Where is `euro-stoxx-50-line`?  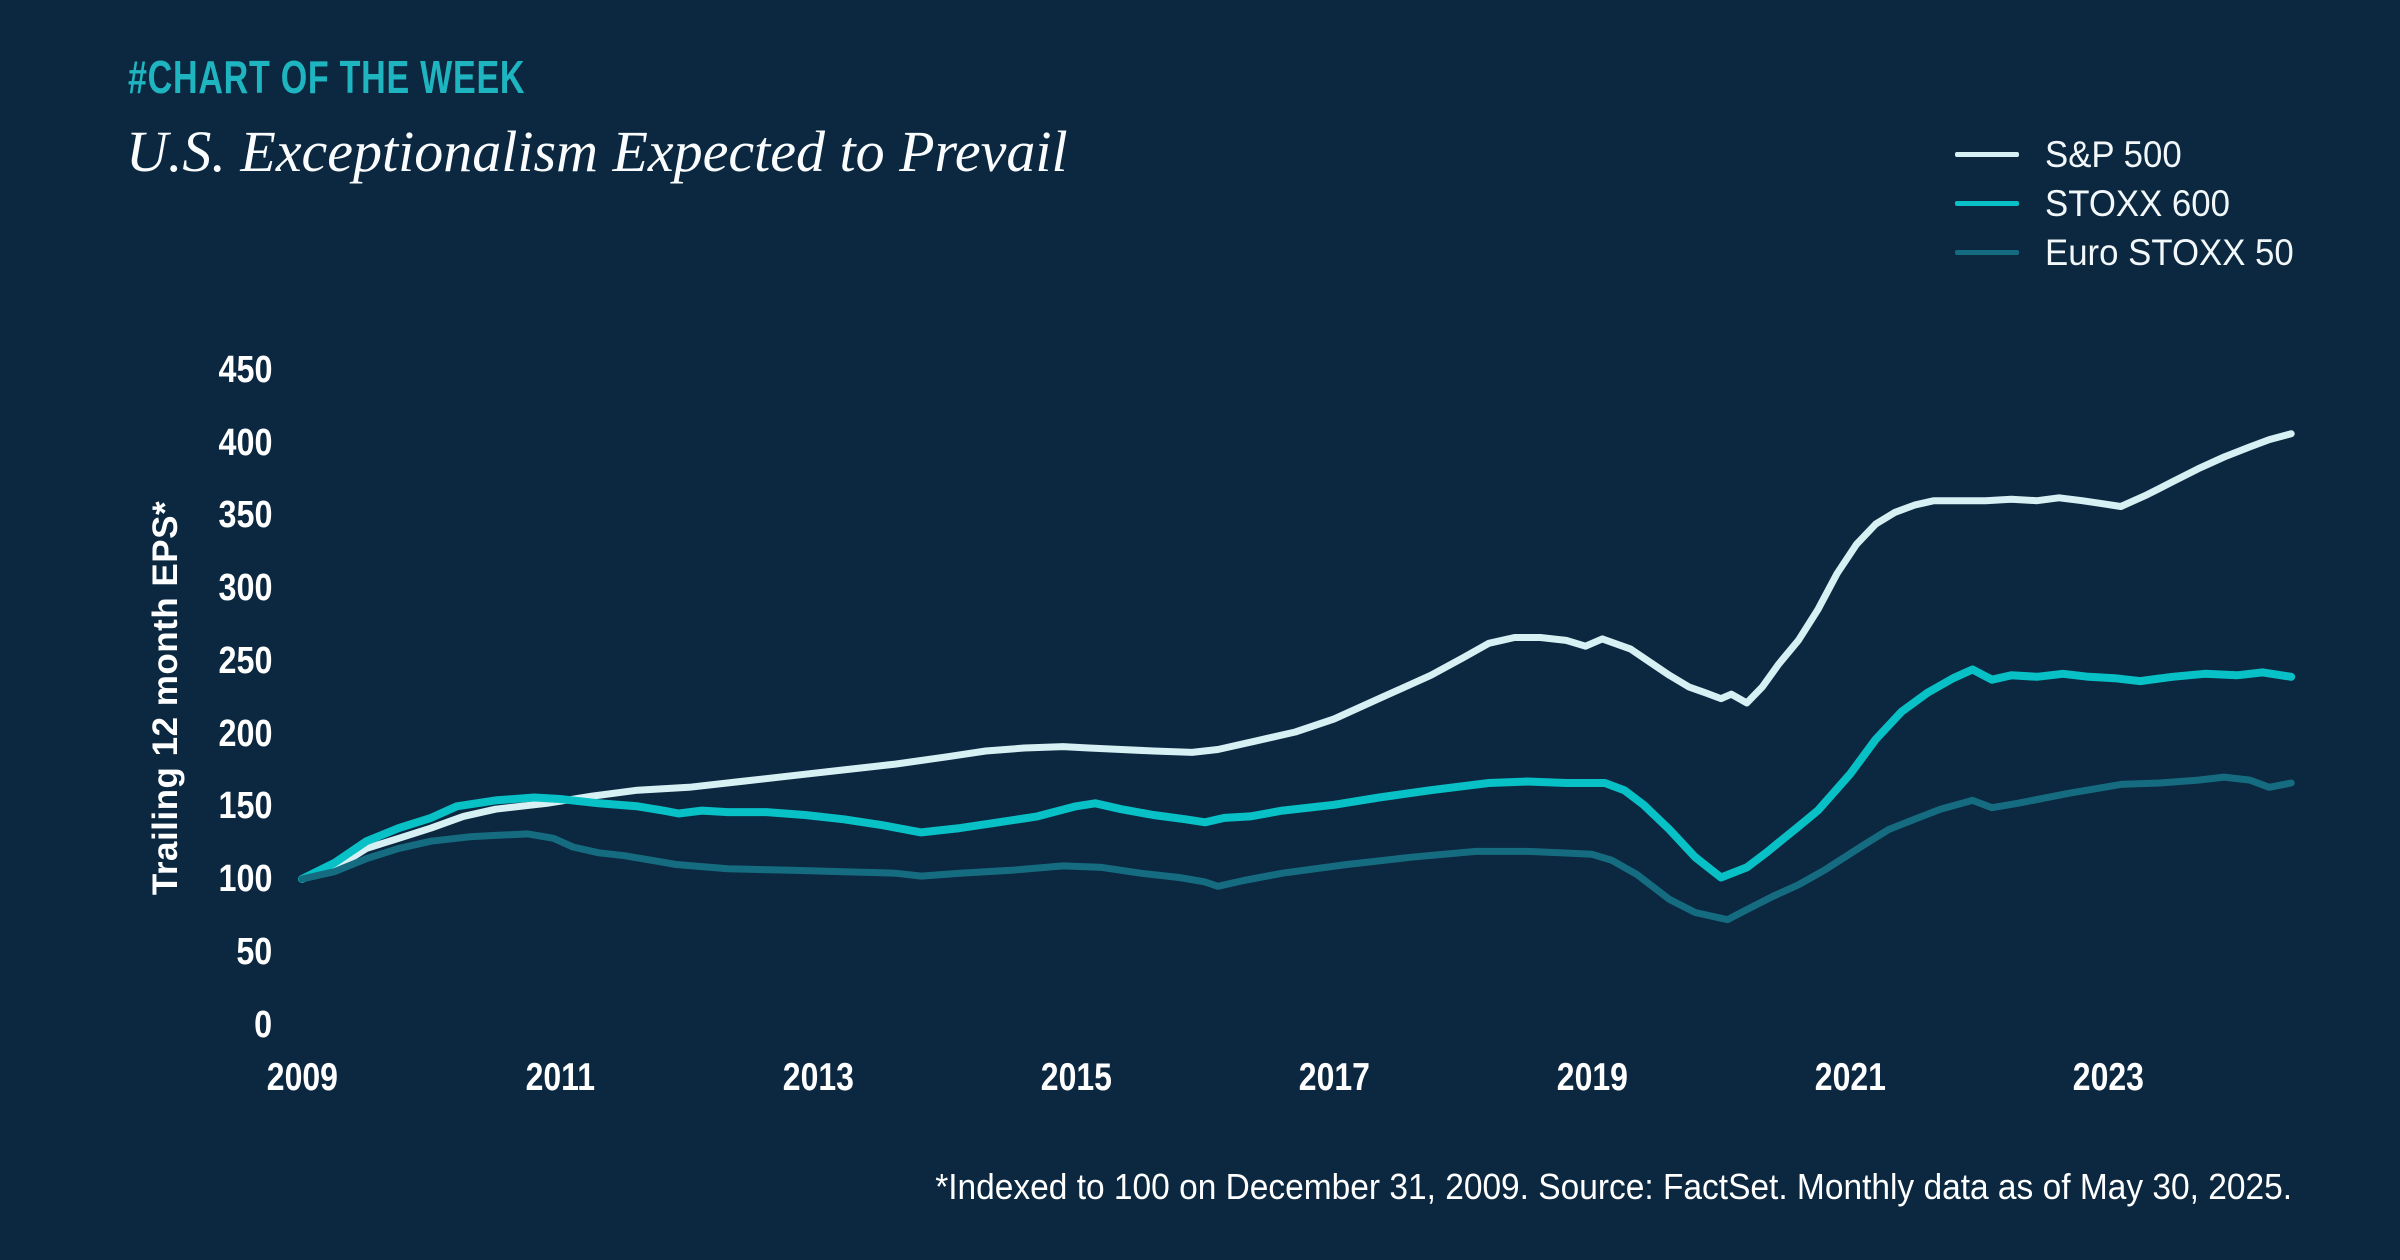
euro-stoxx-50-line is located at coordinates (1296, 848).